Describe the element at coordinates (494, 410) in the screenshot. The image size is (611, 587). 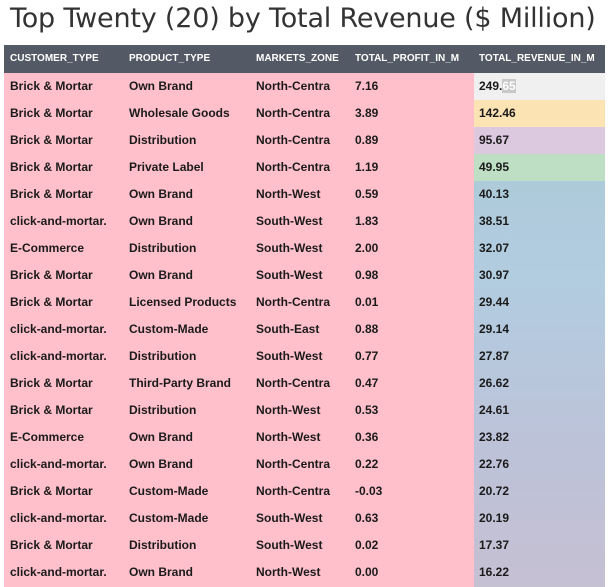
I see `cell-total-revenue: 24.61` at that location.